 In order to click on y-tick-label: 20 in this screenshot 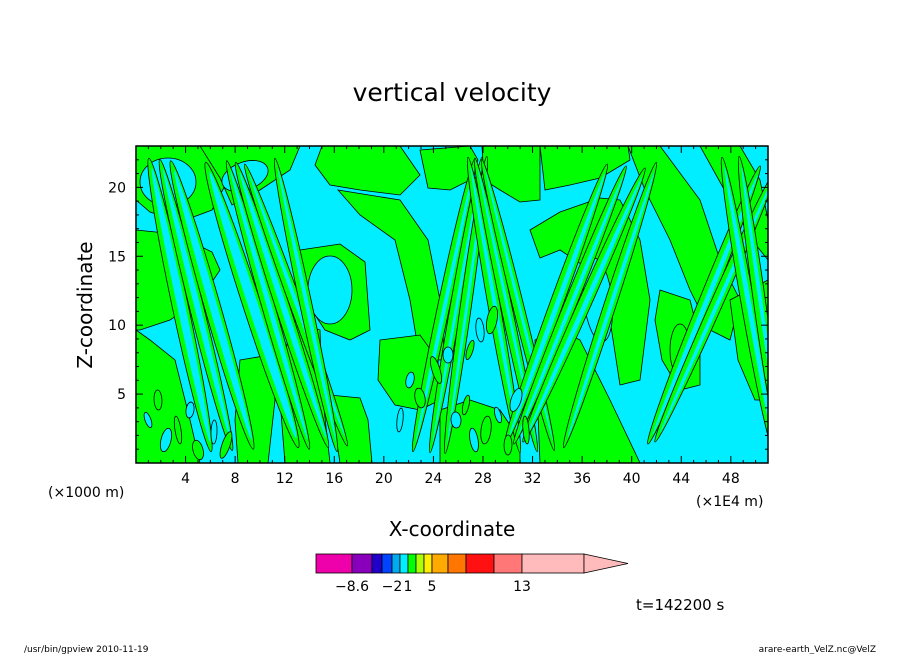, I will do `click(117, 188)`.